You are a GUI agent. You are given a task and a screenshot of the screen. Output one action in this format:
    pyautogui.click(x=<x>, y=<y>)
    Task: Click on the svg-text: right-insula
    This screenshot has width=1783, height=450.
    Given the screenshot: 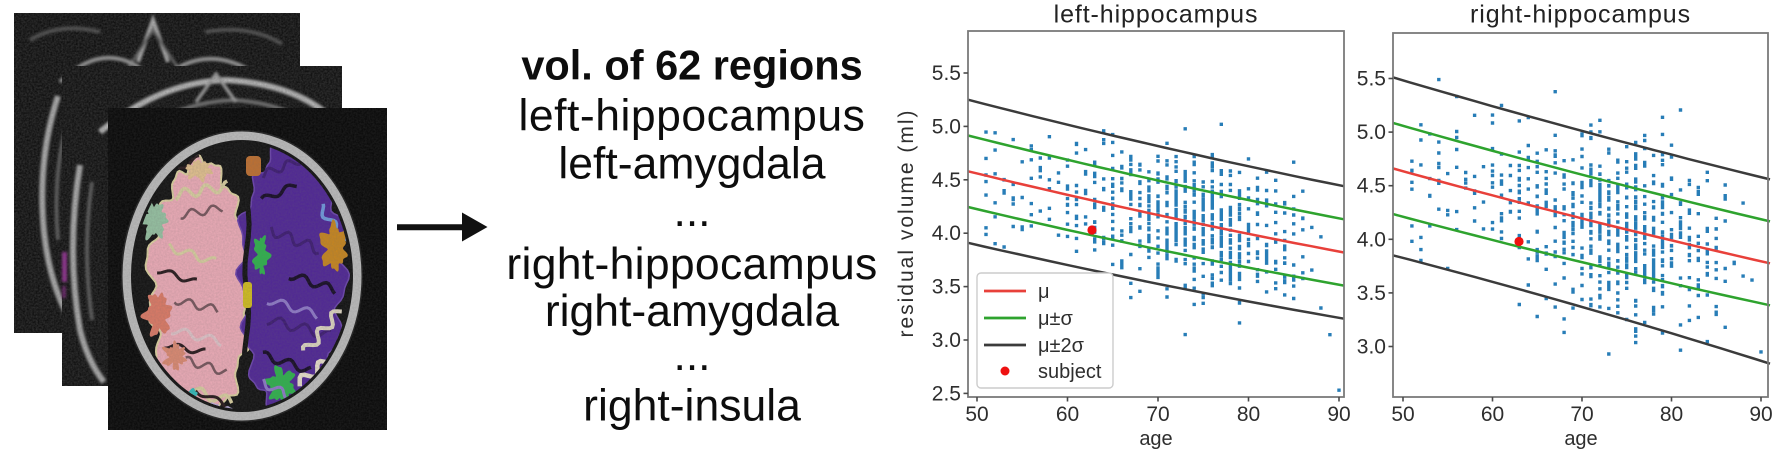 What is the action you would take?
    pyautogui.click(x=692, y=406)
    